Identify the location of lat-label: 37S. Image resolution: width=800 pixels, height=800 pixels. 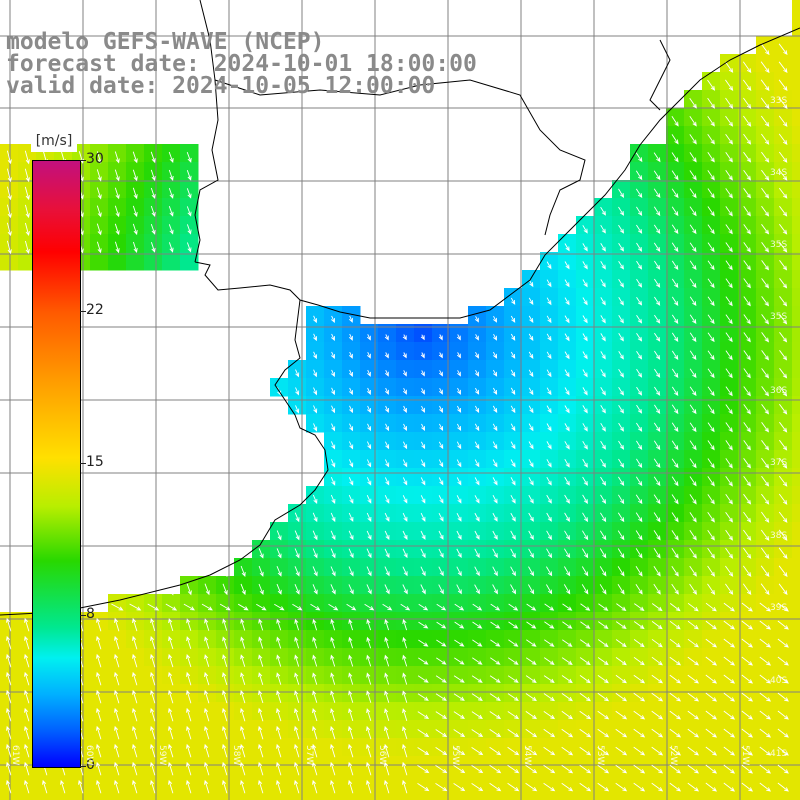
(779, 463).